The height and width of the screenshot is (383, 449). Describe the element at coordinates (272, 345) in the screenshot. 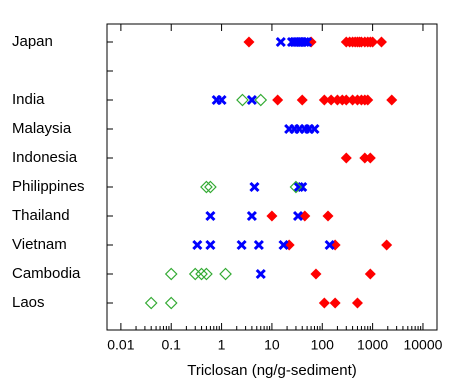

I see `x-tick-label: 10` at that location.